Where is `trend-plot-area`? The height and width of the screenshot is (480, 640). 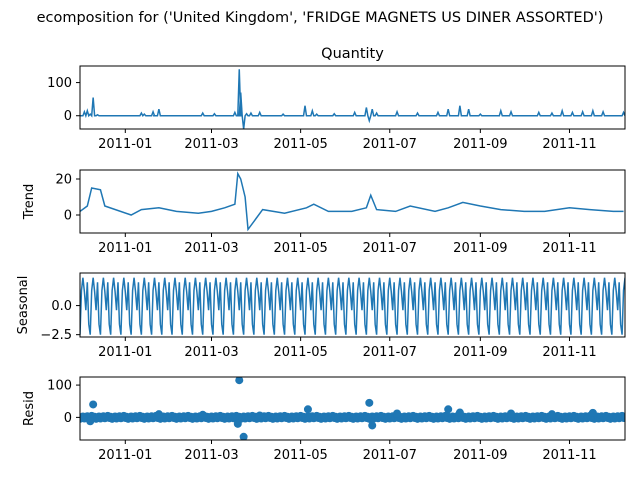
trend-plot-area is located at coordinates (352, 201).